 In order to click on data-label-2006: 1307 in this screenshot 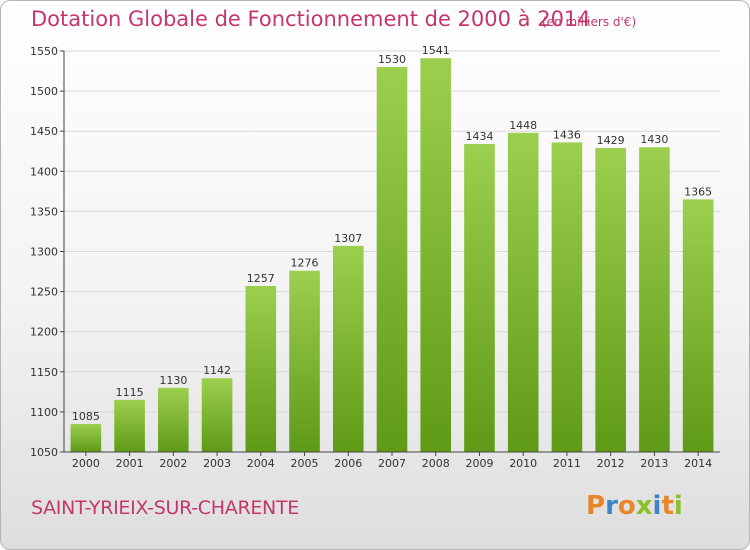, I will do `click(348, 238)`.